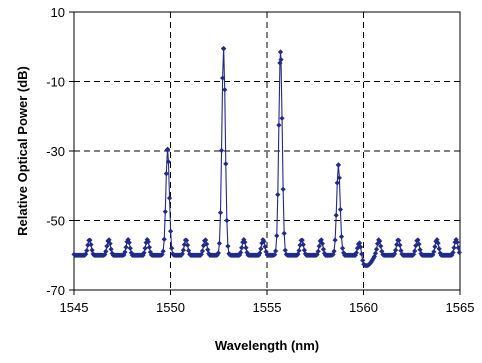  I want to click on y-tick-label: -50, so click(55, 221).